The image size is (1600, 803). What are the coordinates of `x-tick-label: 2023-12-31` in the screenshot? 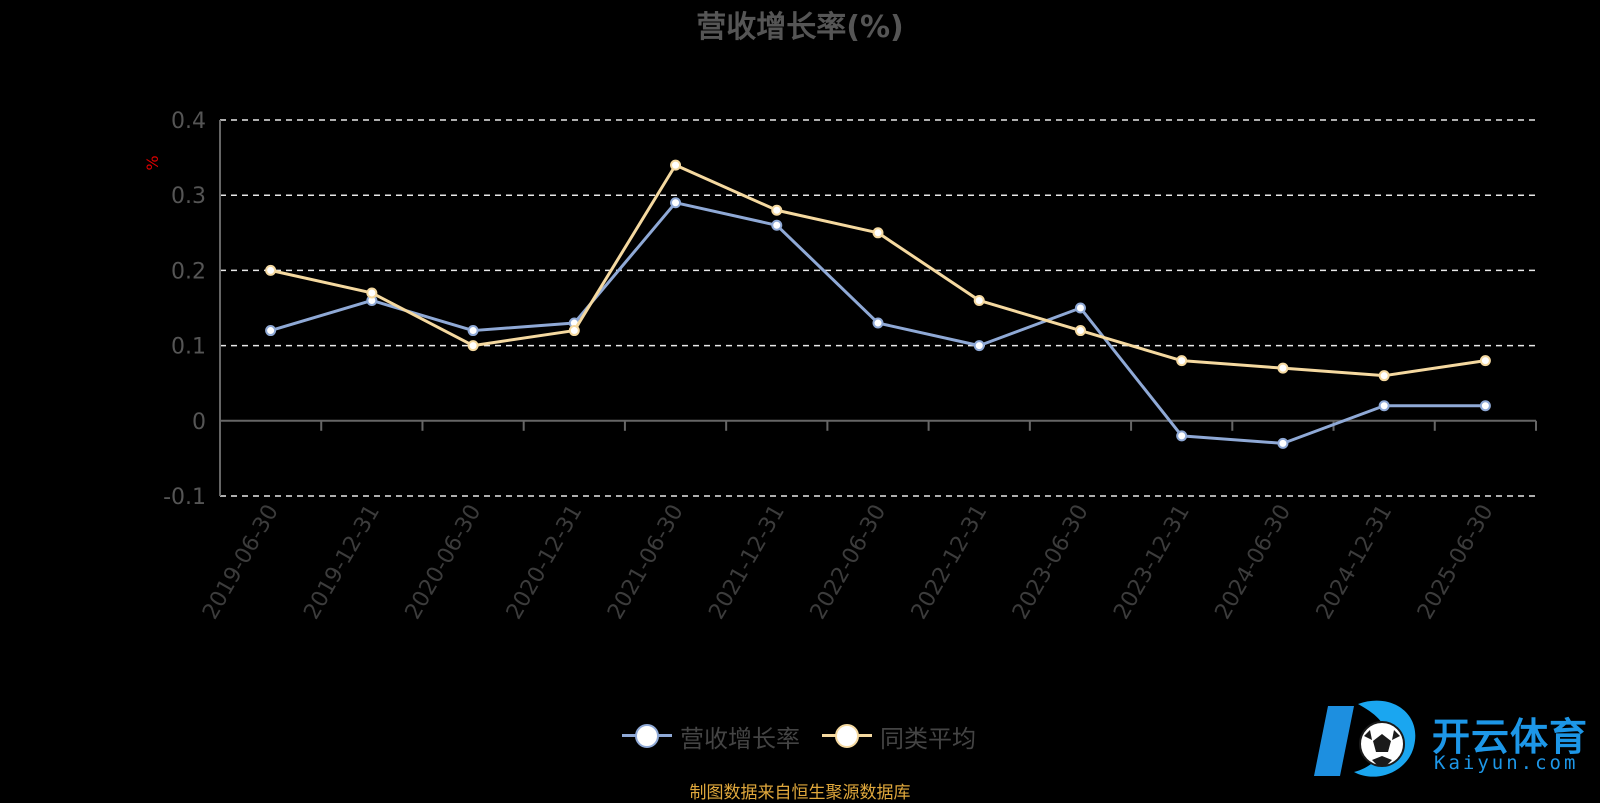 It's located at (1152, 562).